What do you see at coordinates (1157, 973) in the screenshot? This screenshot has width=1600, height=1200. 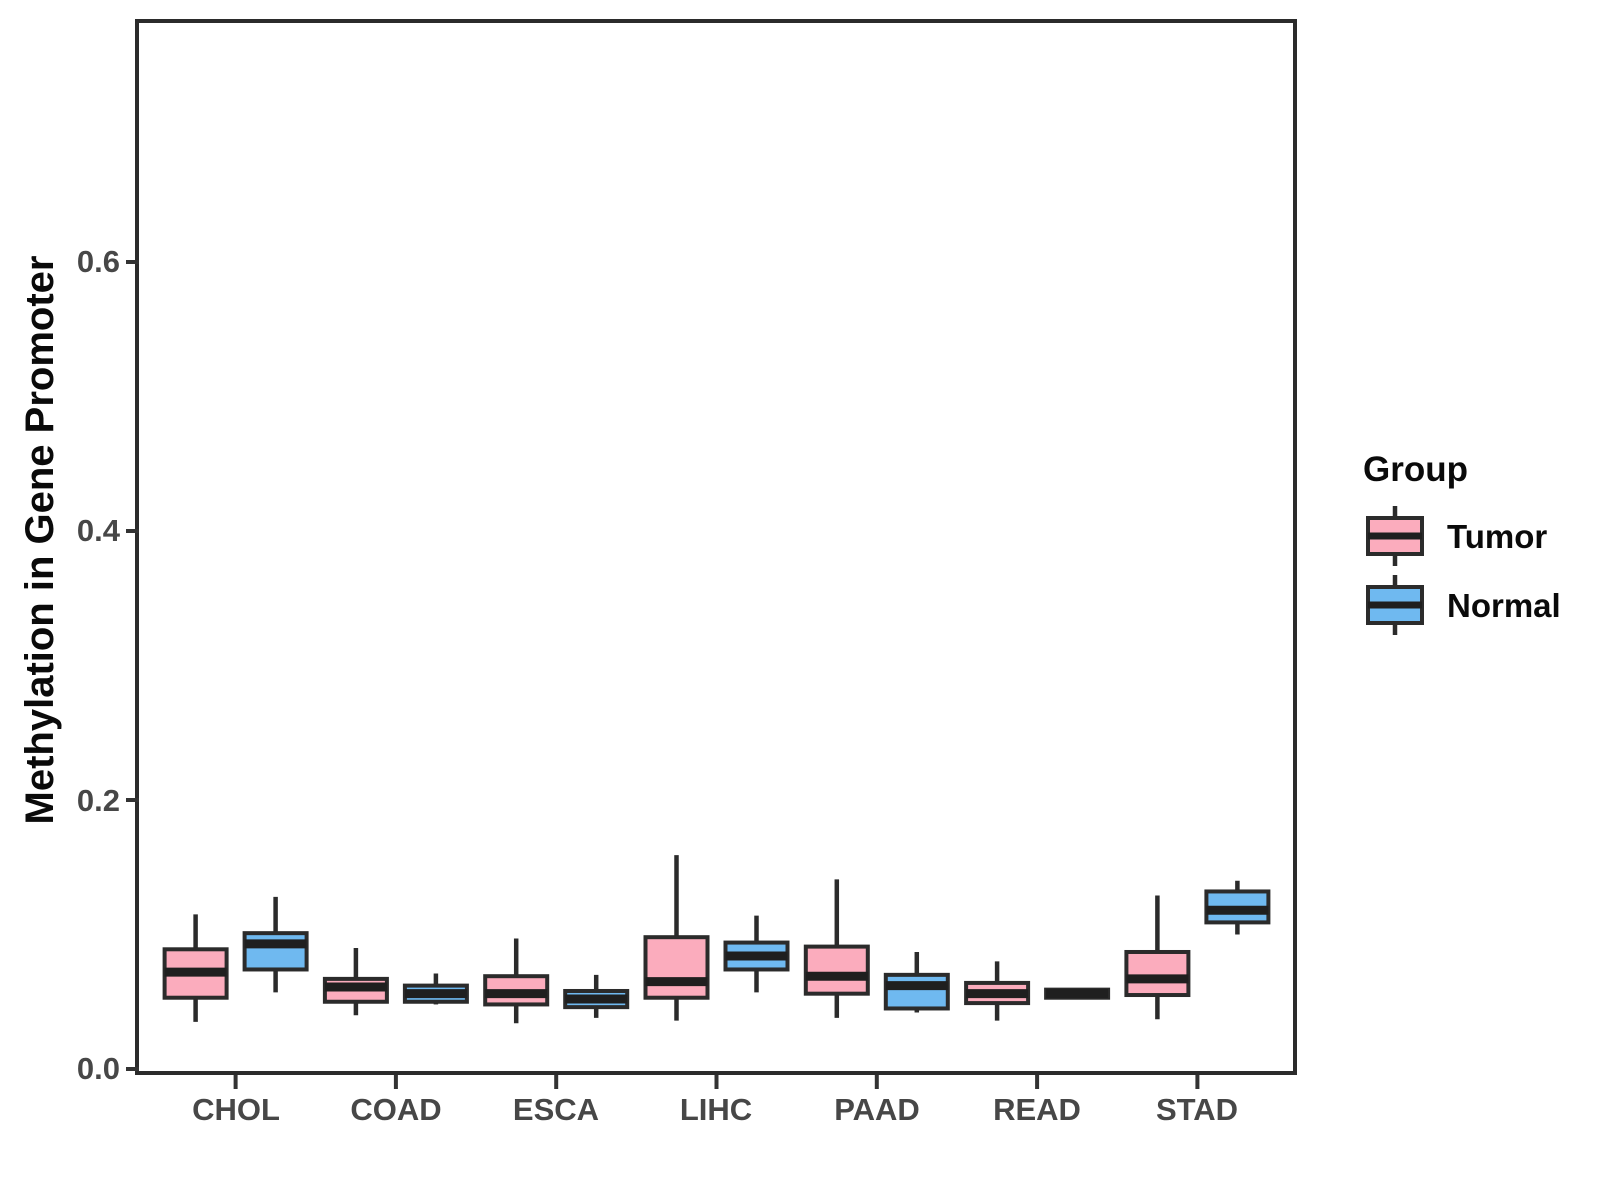 I see `boxplot-stad-tumor-box` at bounding box center [1157, 973].